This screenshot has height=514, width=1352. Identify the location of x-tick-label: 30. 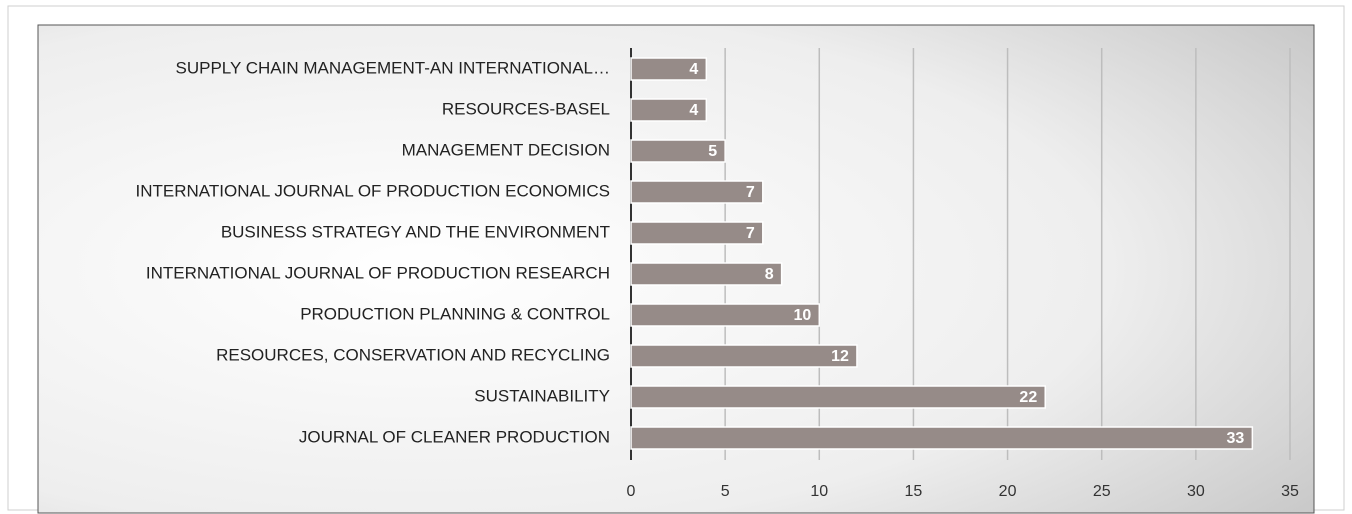
(1196, 491).